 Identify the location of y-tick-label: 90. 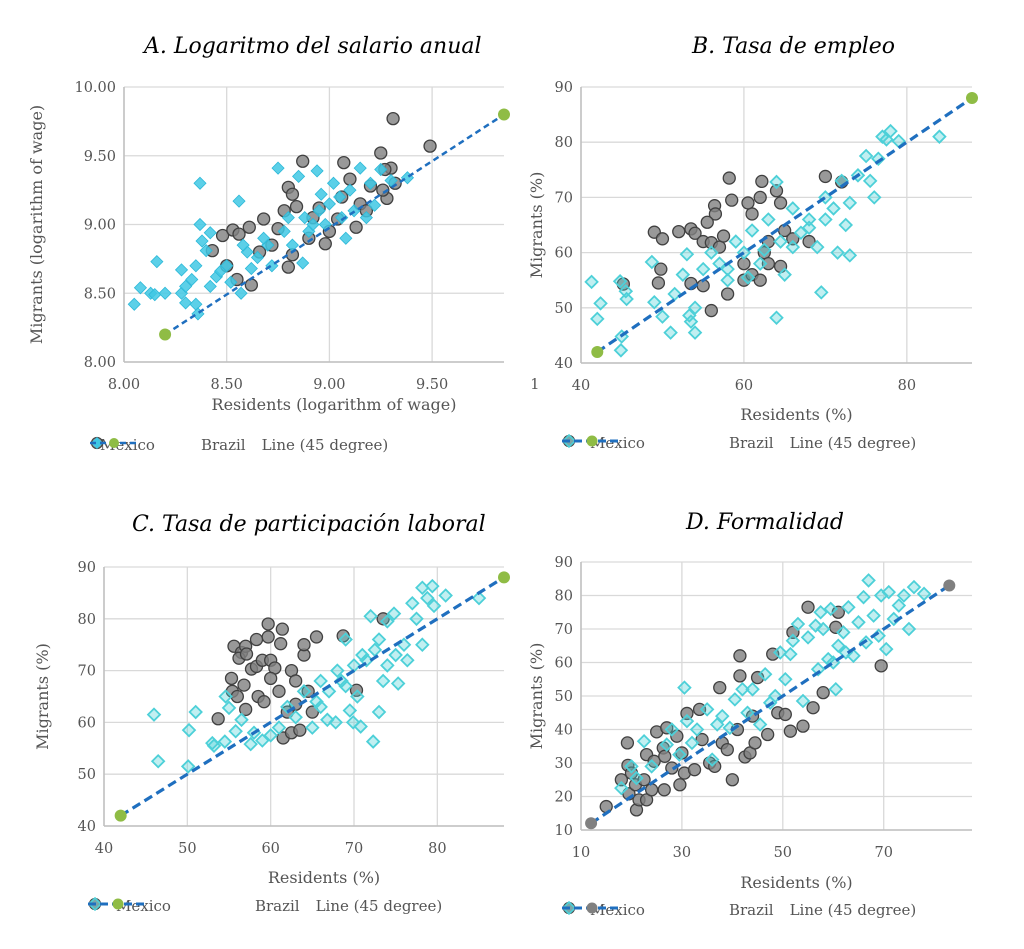
(564, 563).